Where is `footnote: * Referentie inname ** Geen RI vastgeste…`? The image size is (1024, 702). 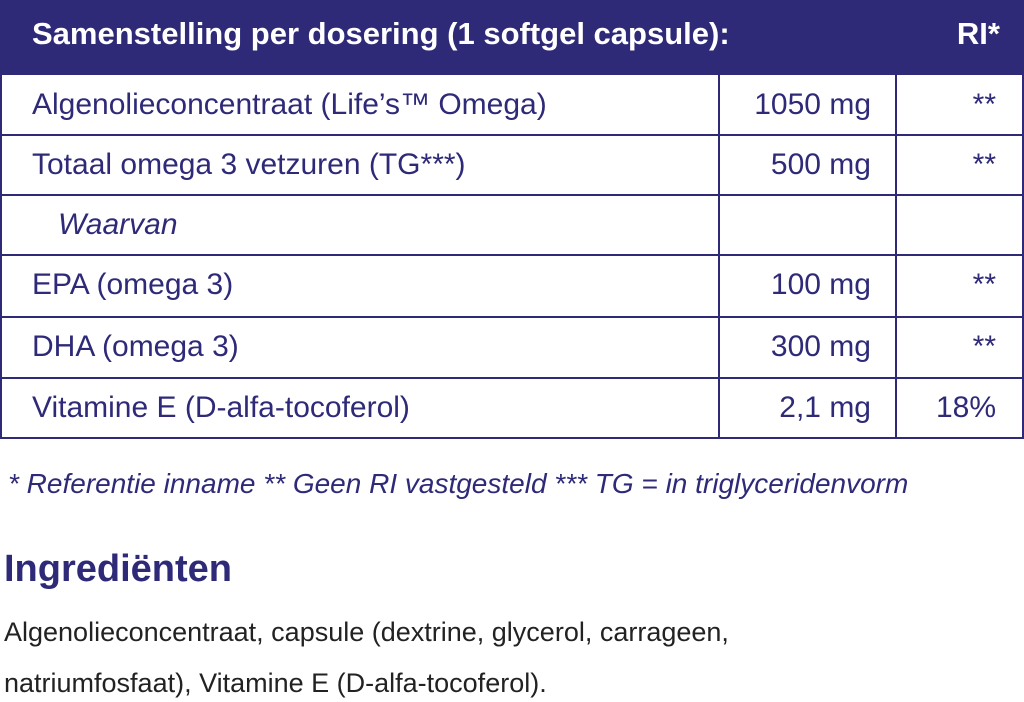 footnote: * Referentie inname ** Geen RI vastgeste… is located at coordinates (458, 483).